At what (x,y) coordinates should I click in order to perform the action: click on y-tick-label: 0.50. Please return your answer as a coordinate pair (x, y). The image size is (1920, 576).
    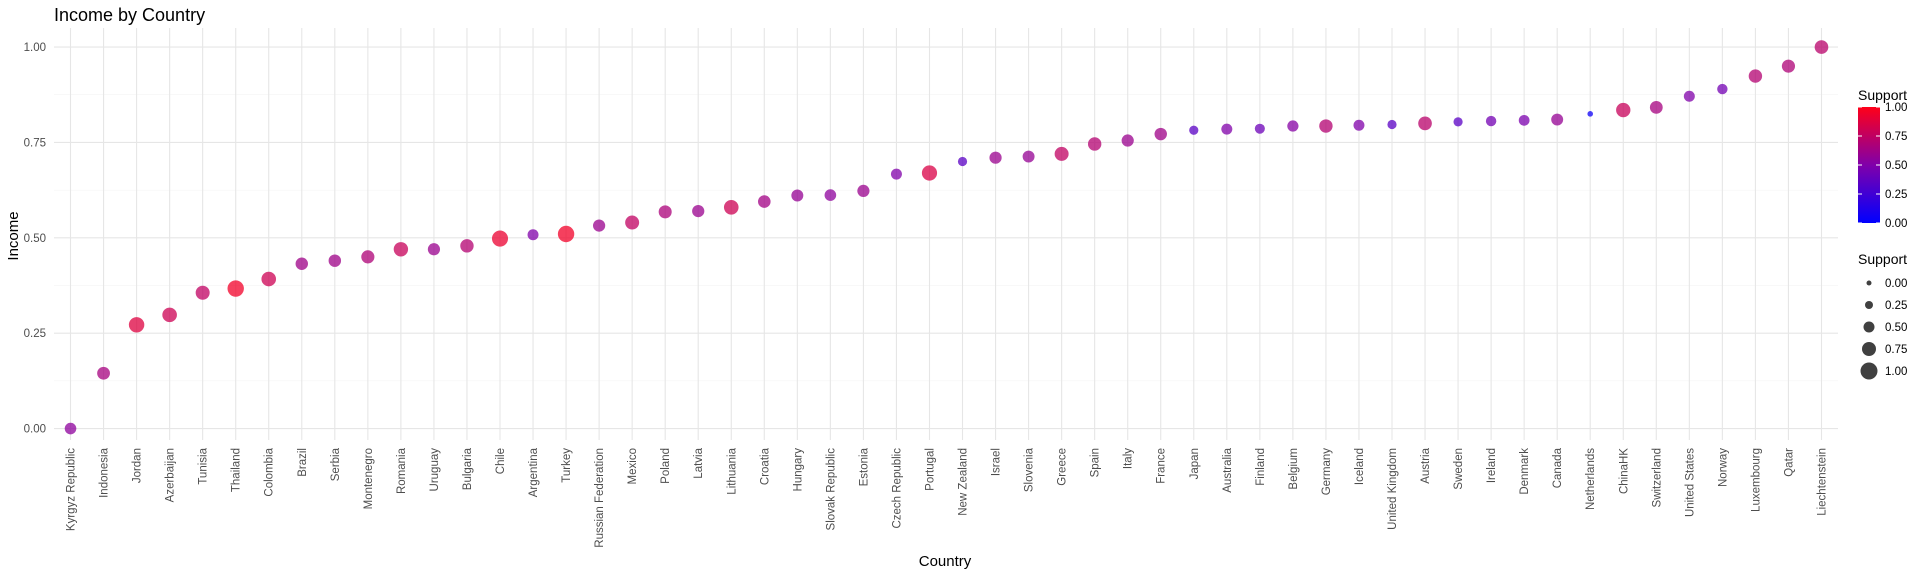
    Looking at the image, I should click on (35, 239).